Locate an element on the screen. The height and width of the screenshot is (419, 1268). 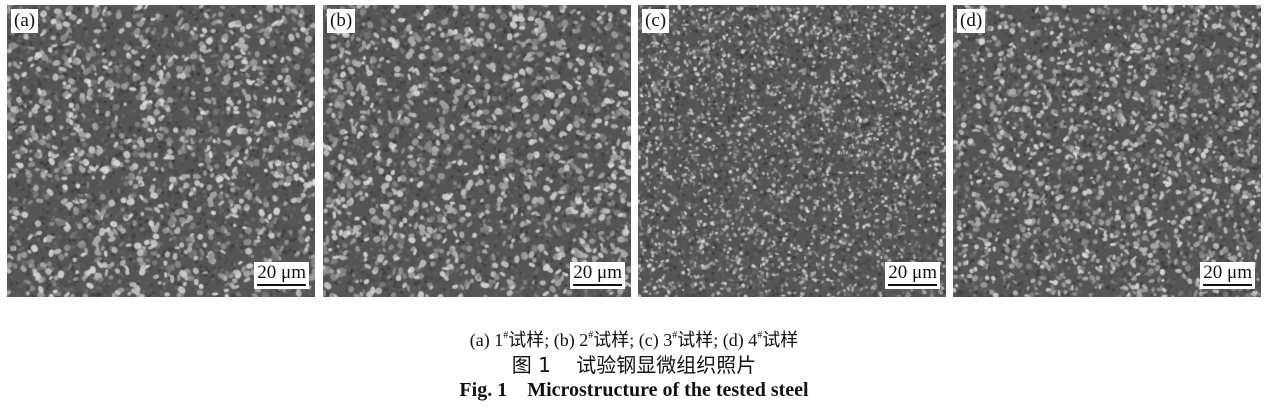
subcaption: (a) 1#试样; (b) 2#试样; (c) 3#试样; (d) 4#试样 is located at coordinates (634, 340).